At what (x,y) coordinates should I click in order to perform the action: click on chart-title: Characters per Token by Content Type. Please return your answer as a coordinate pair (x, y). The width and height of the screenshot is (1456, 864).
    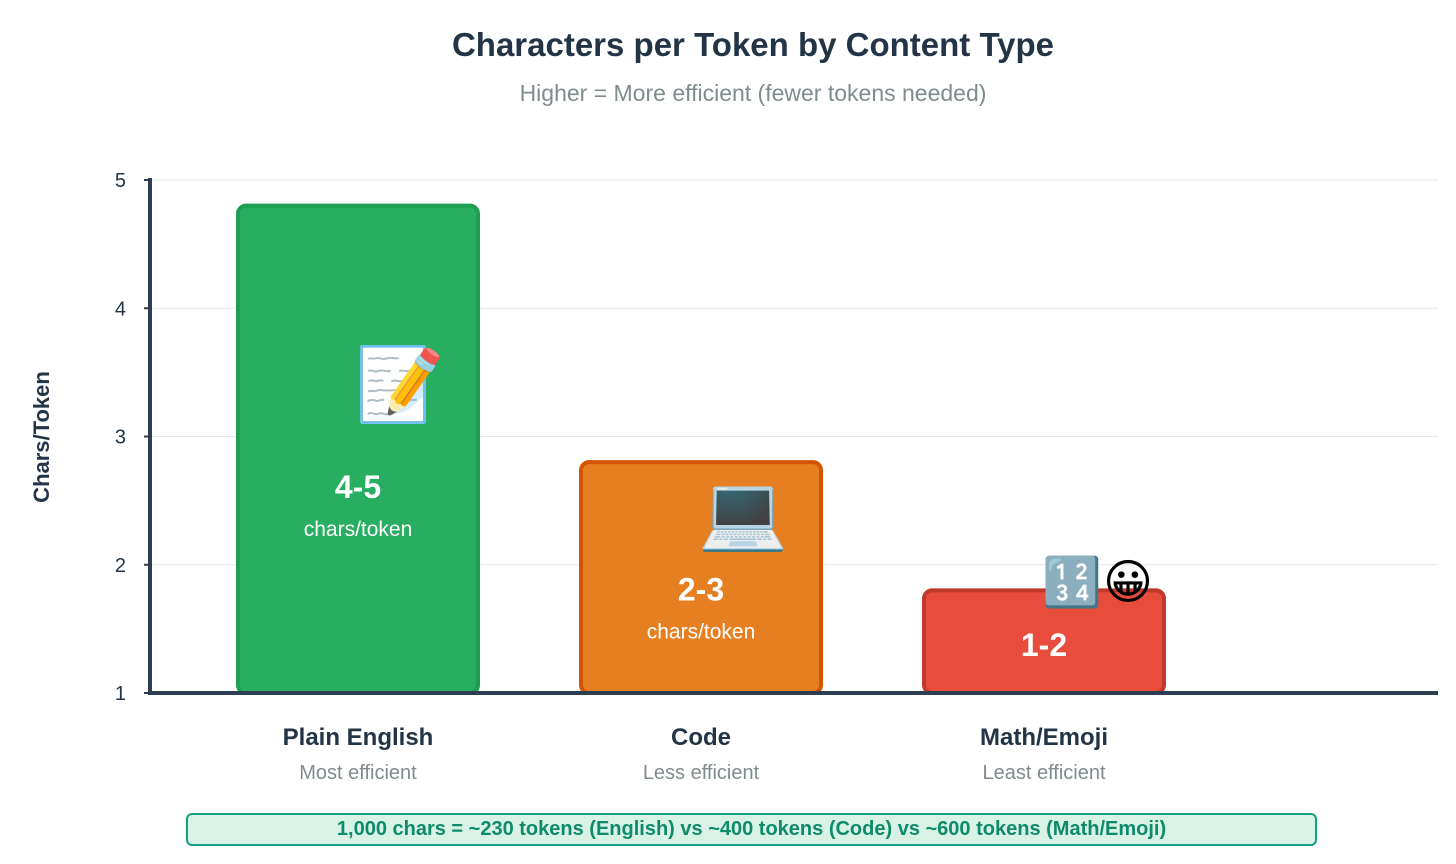
    Looking at the image, I should click on (753, 44).